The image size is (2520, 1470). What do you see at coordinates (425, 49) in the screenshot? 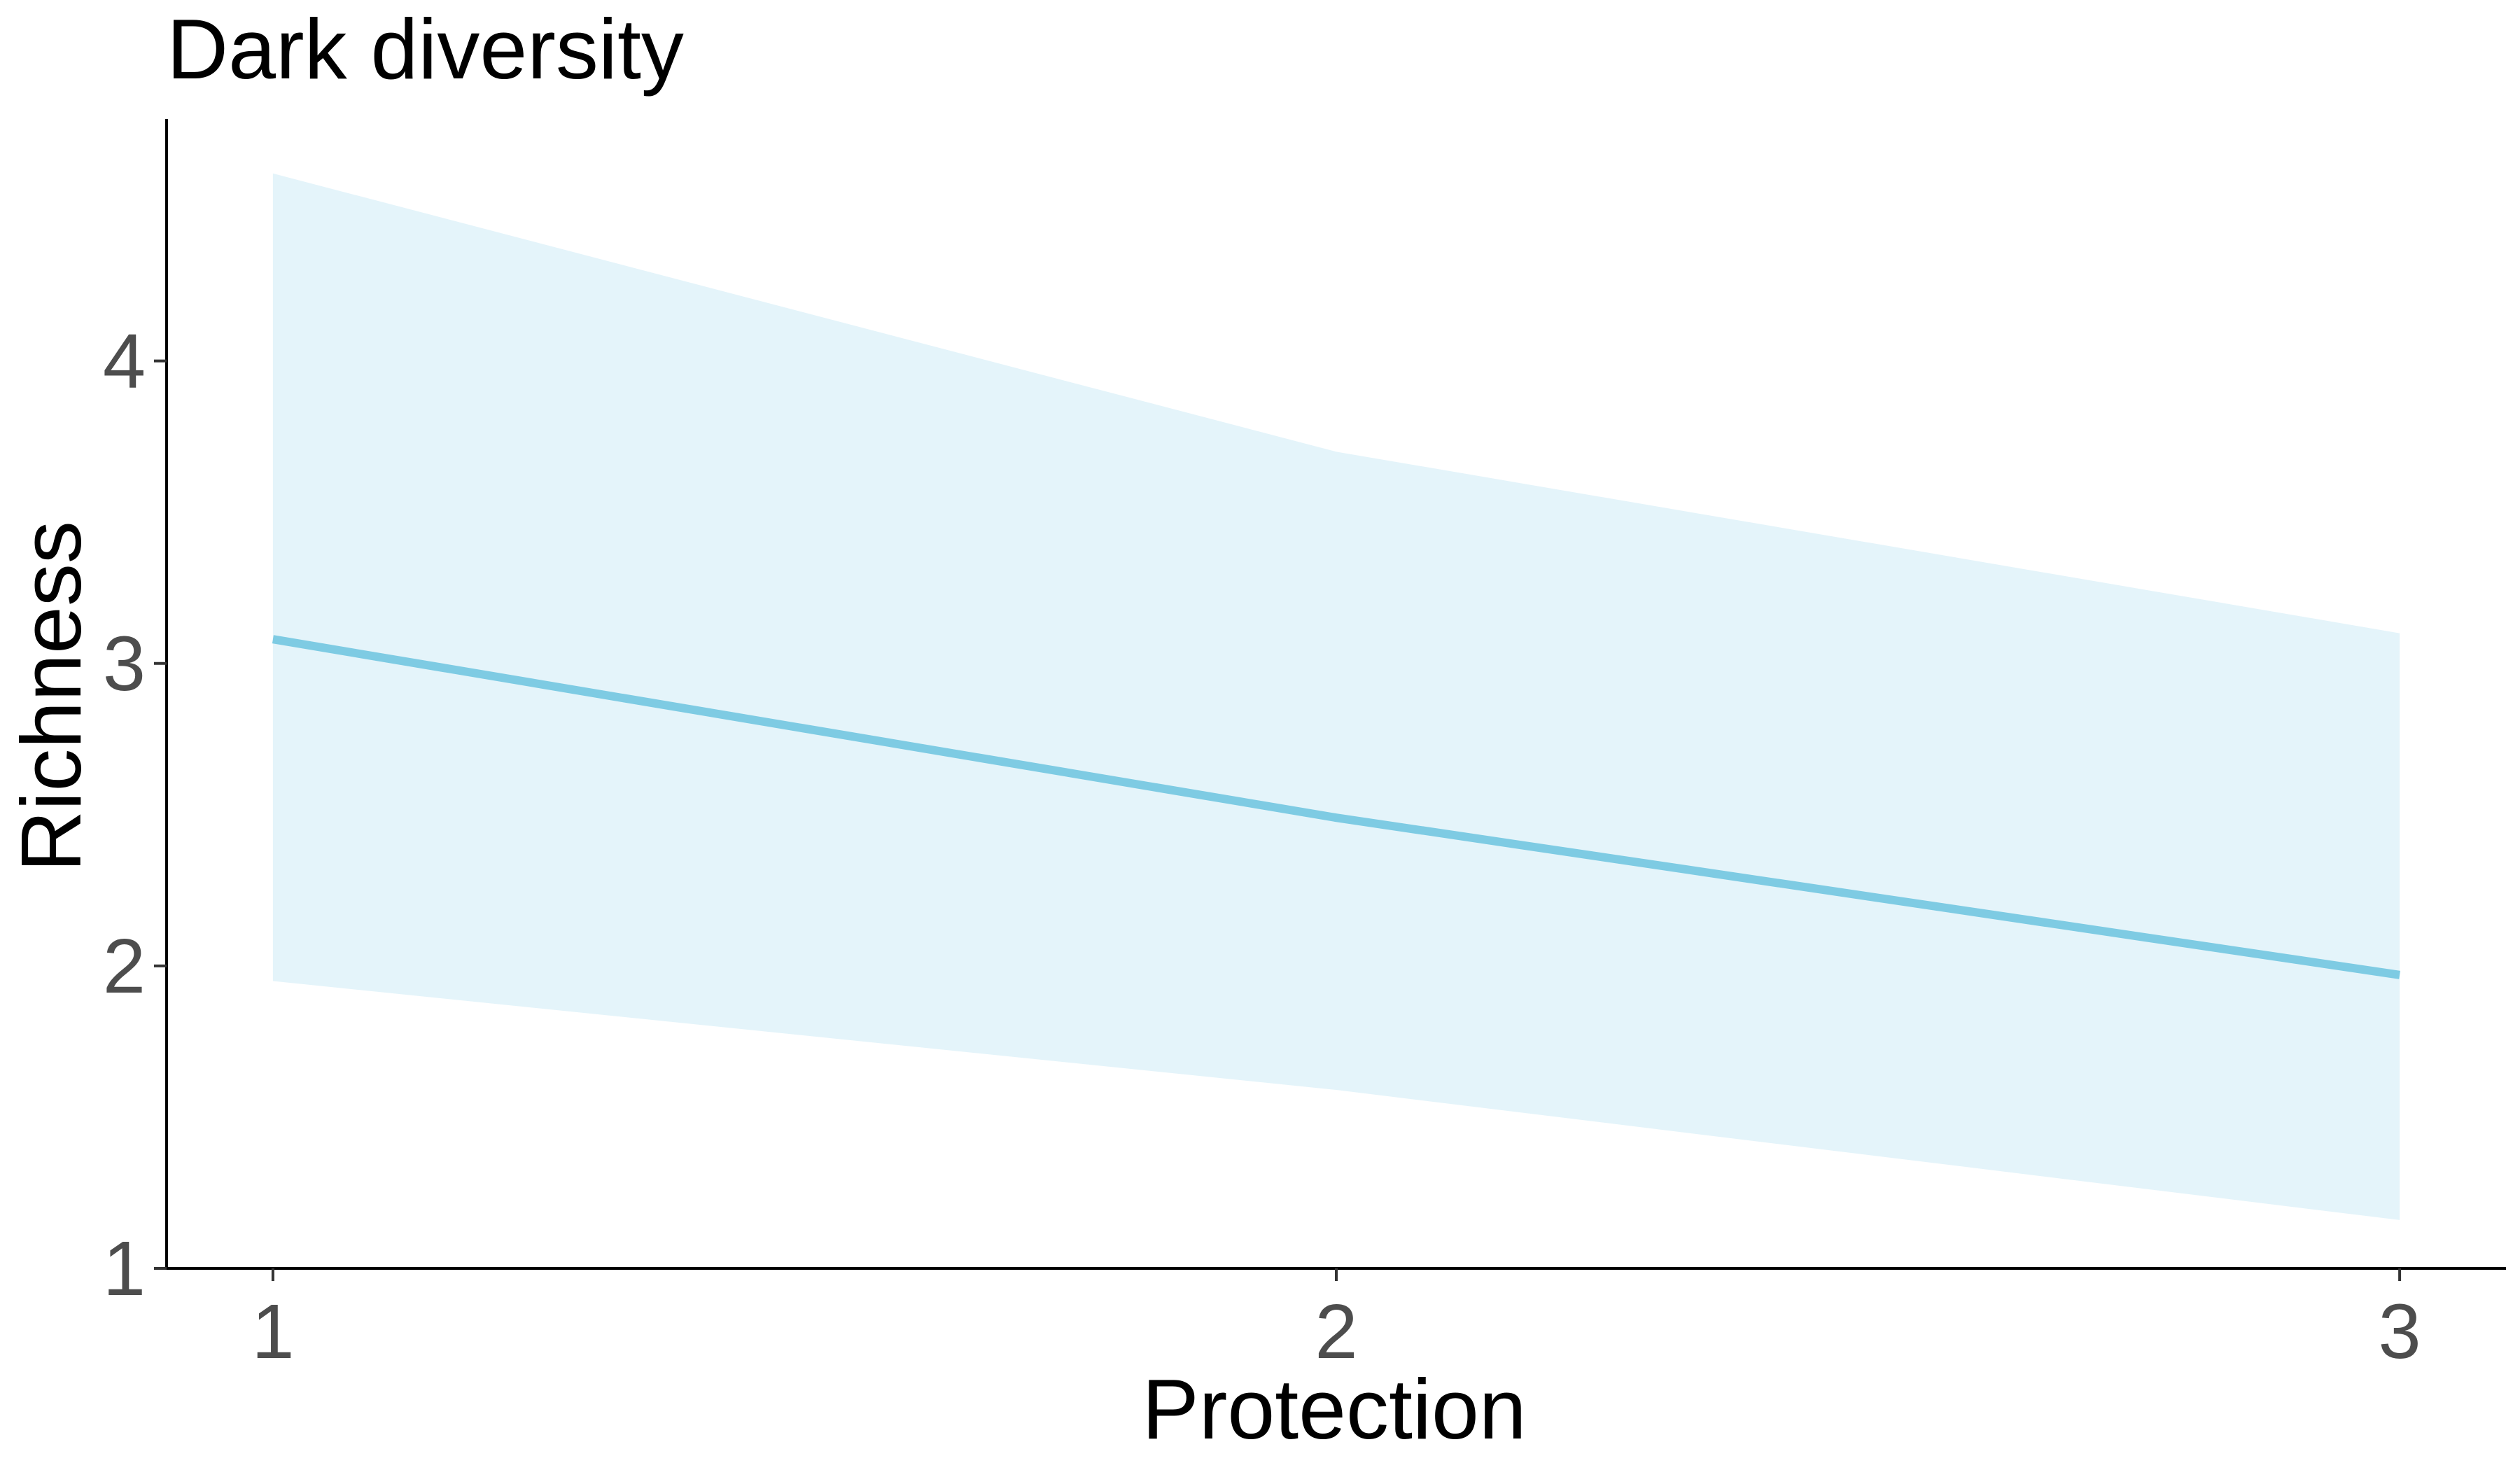
I see `chart-title: Dark diversity` at bounding box center [425, 49].